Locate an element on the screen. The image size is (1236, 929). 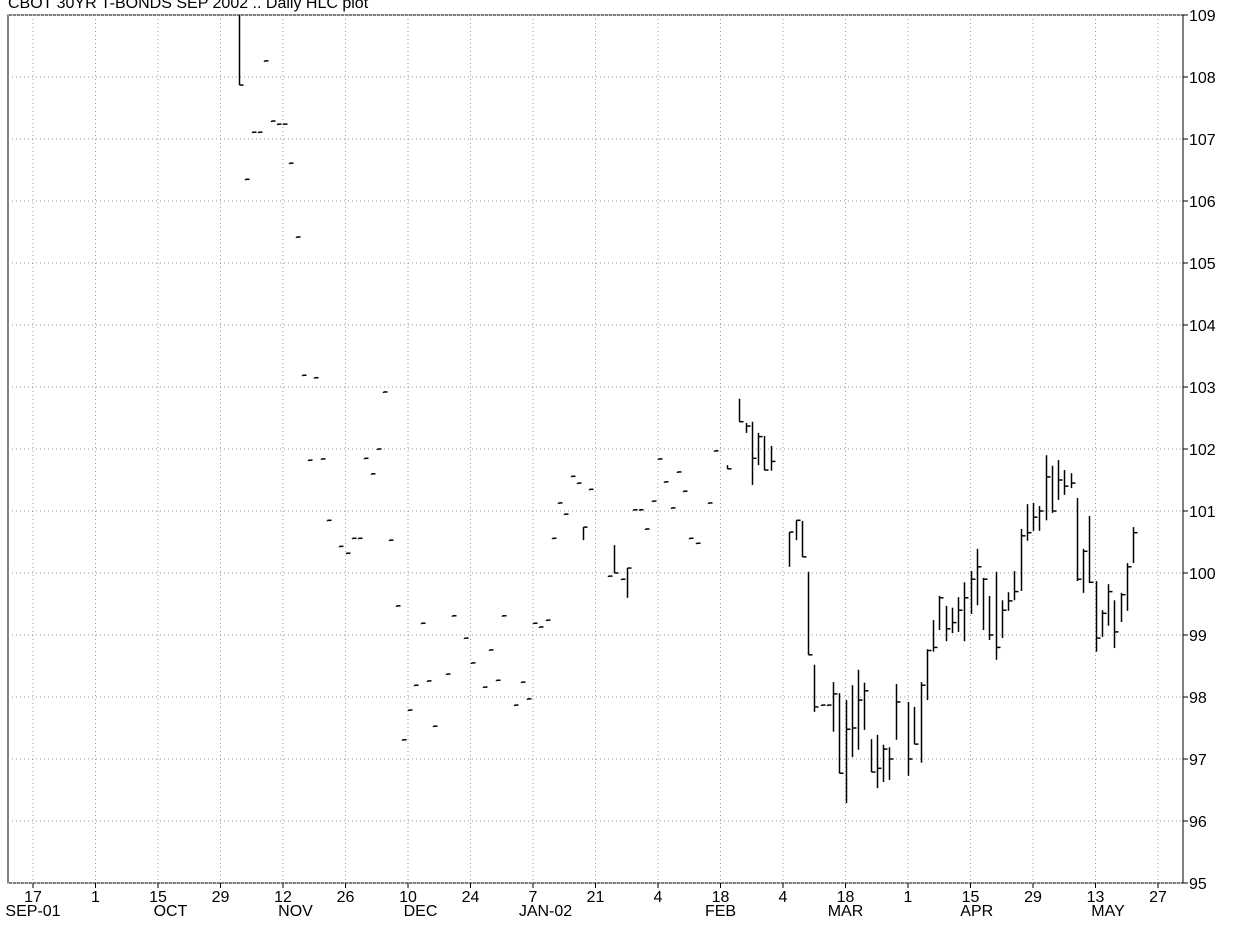
y-tick-label: 101 is located at coordinates (1202, 512).